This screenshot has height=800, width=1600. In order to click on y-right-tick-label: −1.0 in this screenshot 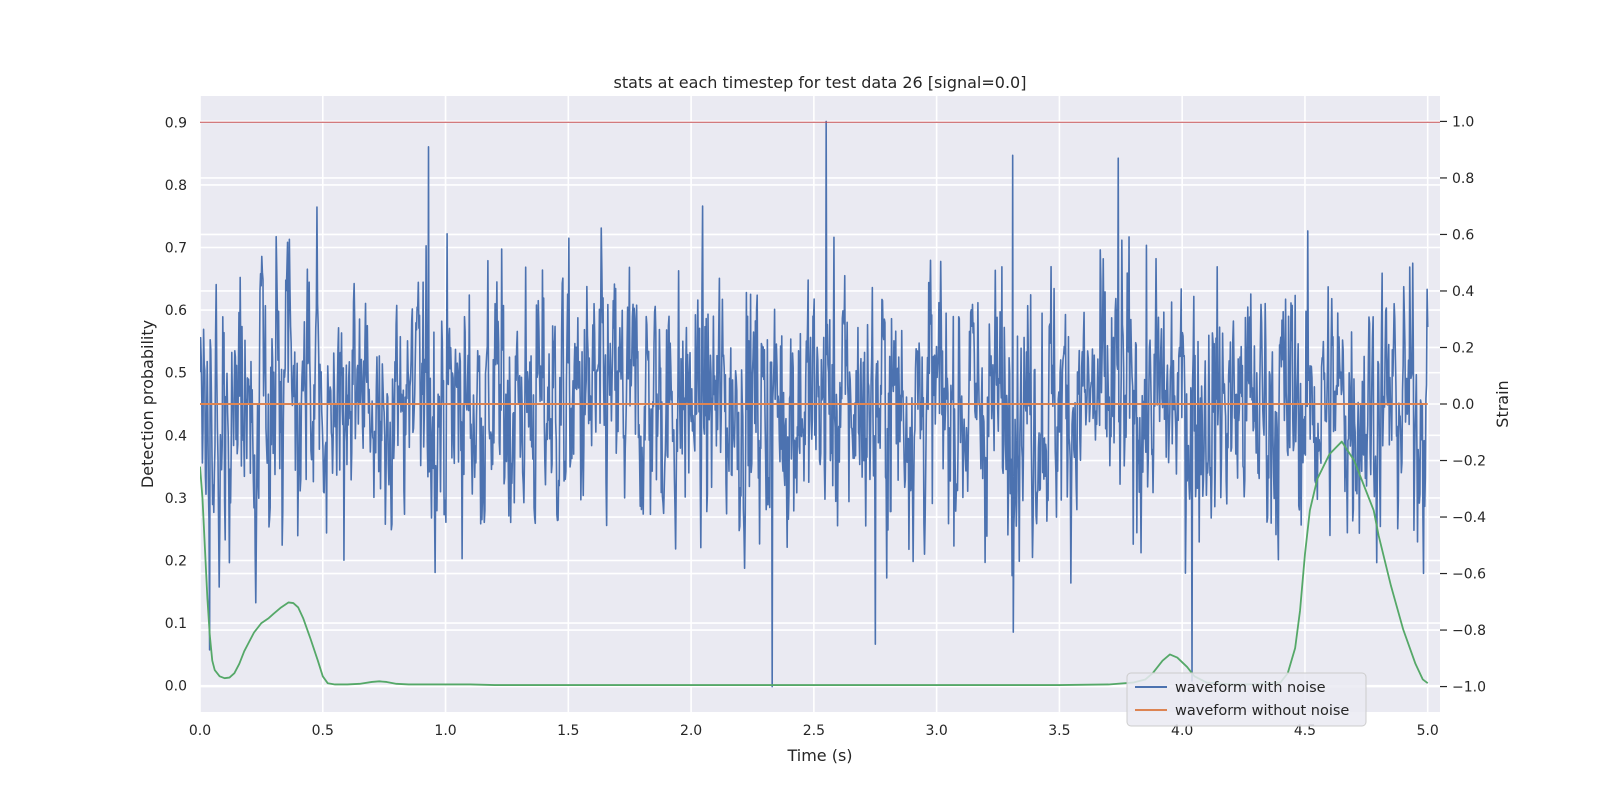, I will do `click(1469, 688)`.